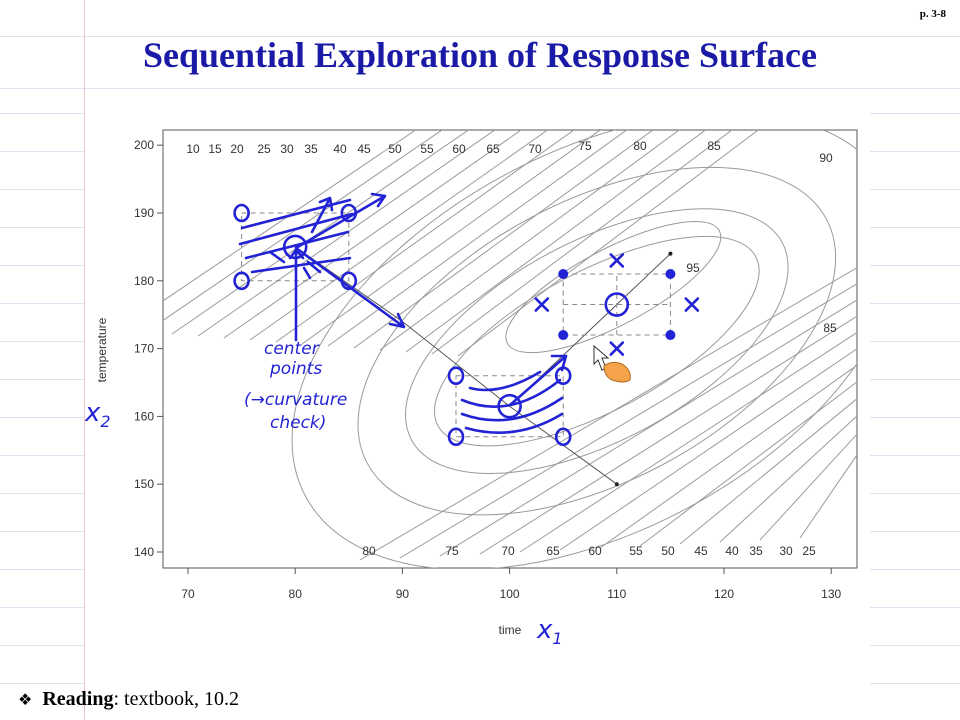 This screenshot has width=960, height=720. What do you see at coordinates (508, 551) in the screenshot?
I see `contour-label-bottom: 70` at bounding box center [508, 551].